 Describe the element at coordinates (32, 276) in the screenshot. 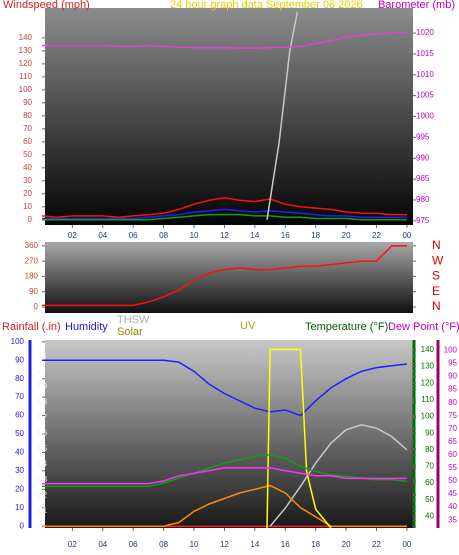

I see `y-tick-label: 180` at that location.